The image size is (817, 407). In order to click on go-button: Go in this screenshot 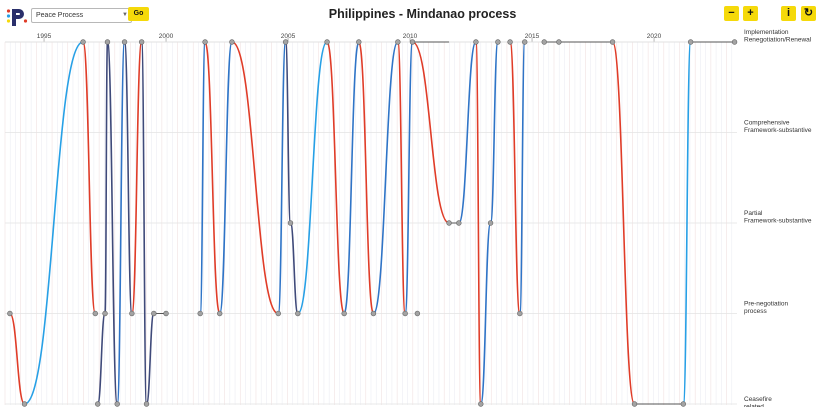, I will do `click(138, 14)`.